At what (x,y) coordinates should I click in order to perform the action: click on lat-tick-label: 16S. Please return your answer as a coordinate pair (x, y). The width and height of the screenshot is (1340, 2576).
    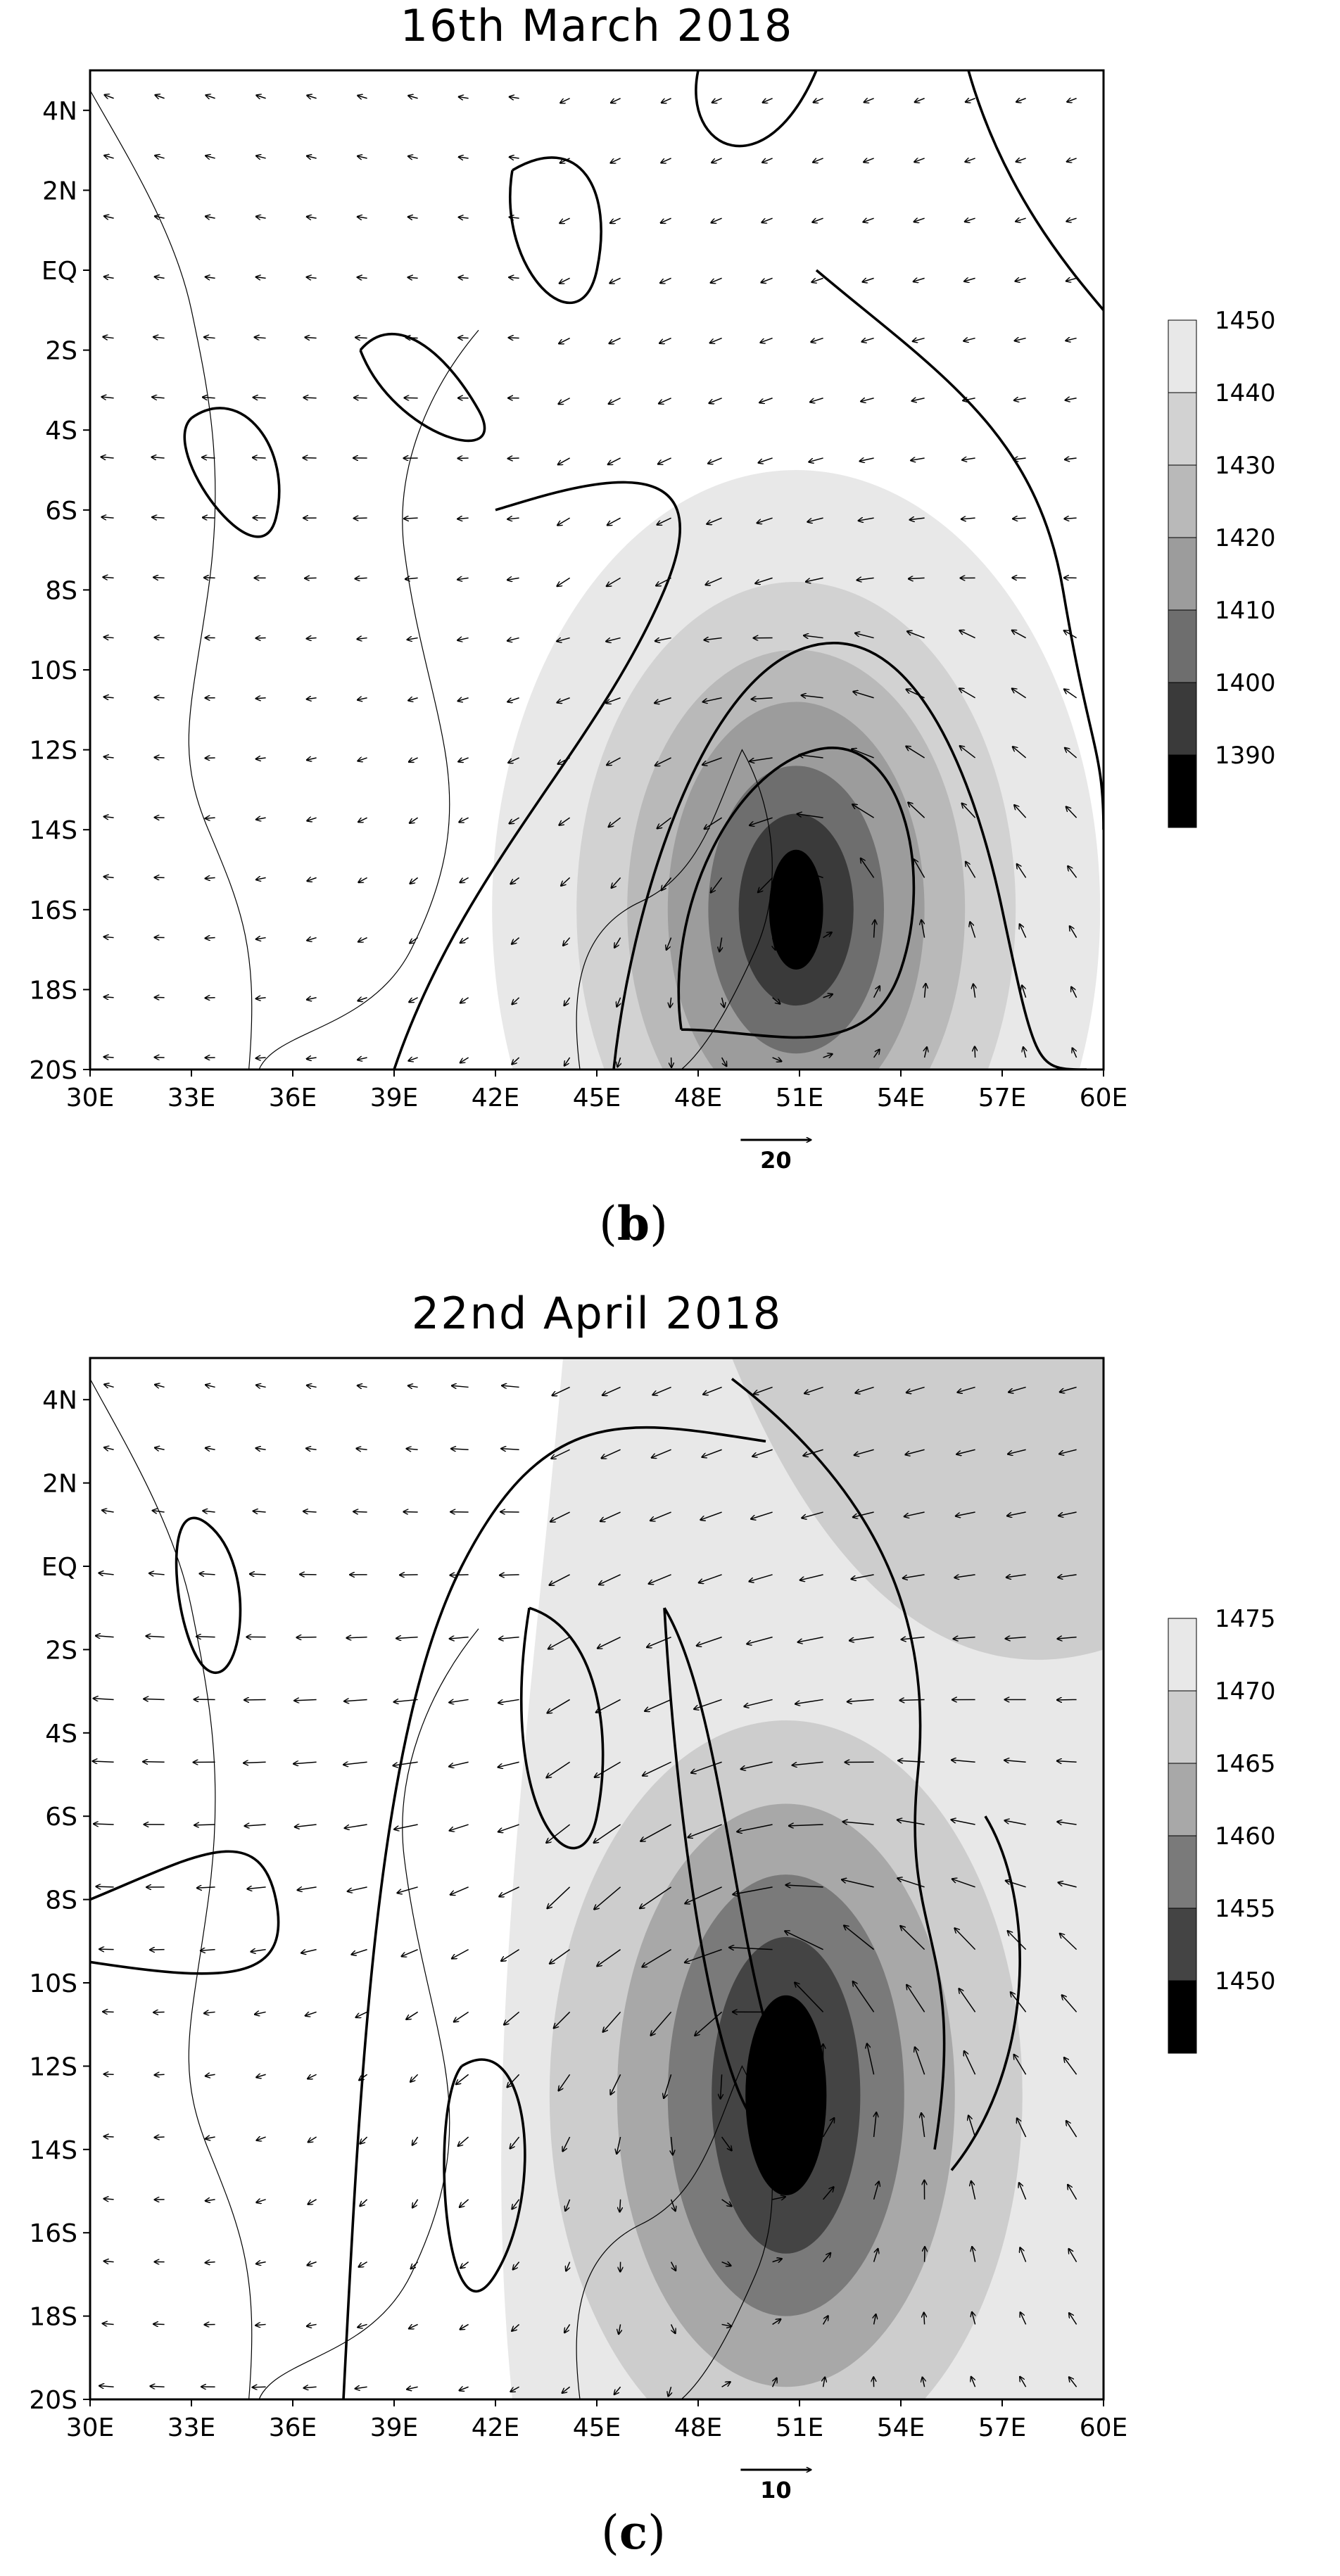
    Looking at the image, I should click on (53, 2233).